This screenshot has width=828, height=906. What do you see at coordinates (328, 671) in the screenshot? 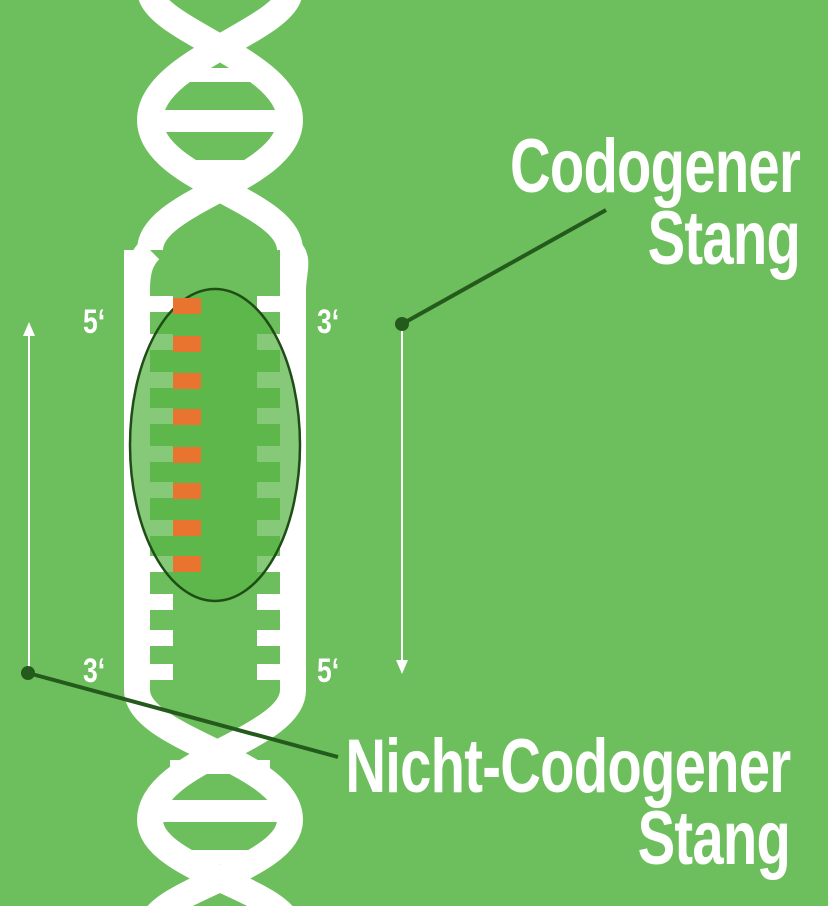
I see `right-bottom-end-label: 5‘` at bounding box center [328, 671].